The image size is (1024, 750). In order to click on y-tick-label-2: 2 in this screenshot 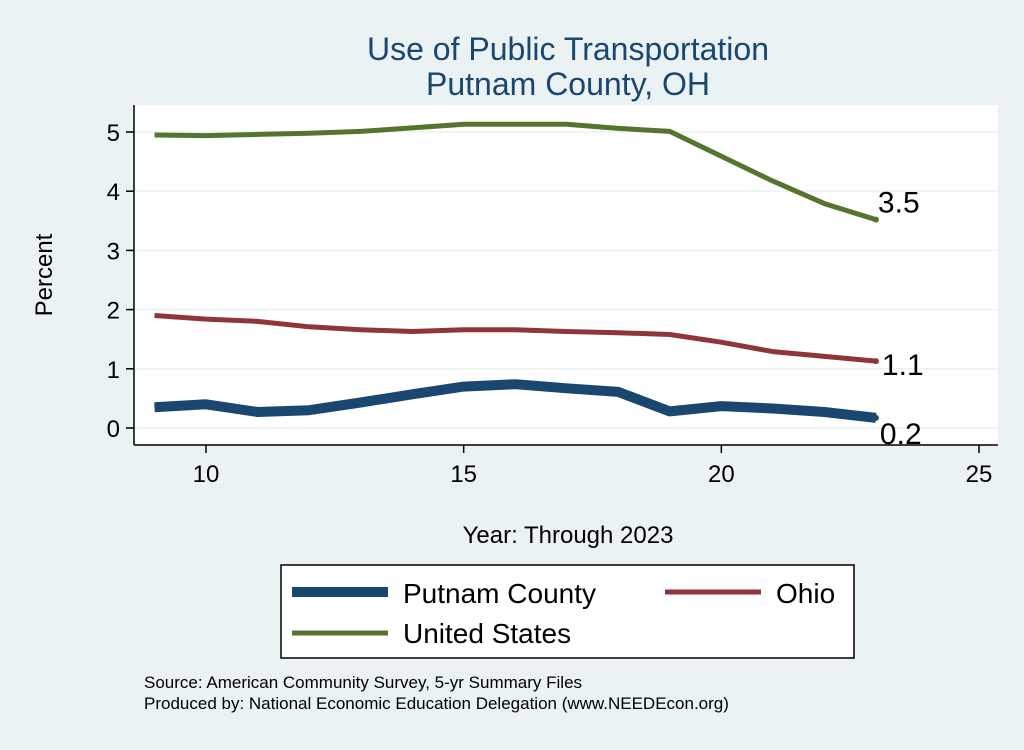, I will do `click(113, 311)`.